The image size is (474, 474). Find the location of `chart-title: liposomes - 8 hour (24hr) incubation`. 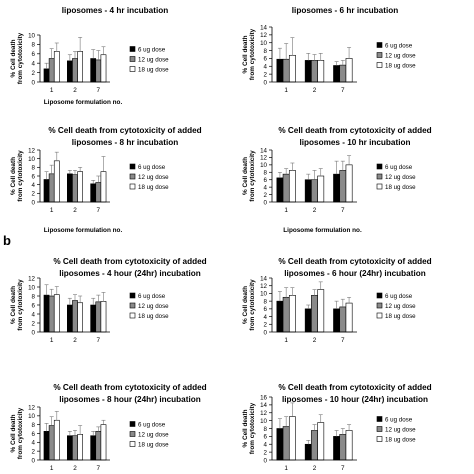

chart-title: liposomes - 8 hour (24hr) incubation is located at coordinates (129, 399).